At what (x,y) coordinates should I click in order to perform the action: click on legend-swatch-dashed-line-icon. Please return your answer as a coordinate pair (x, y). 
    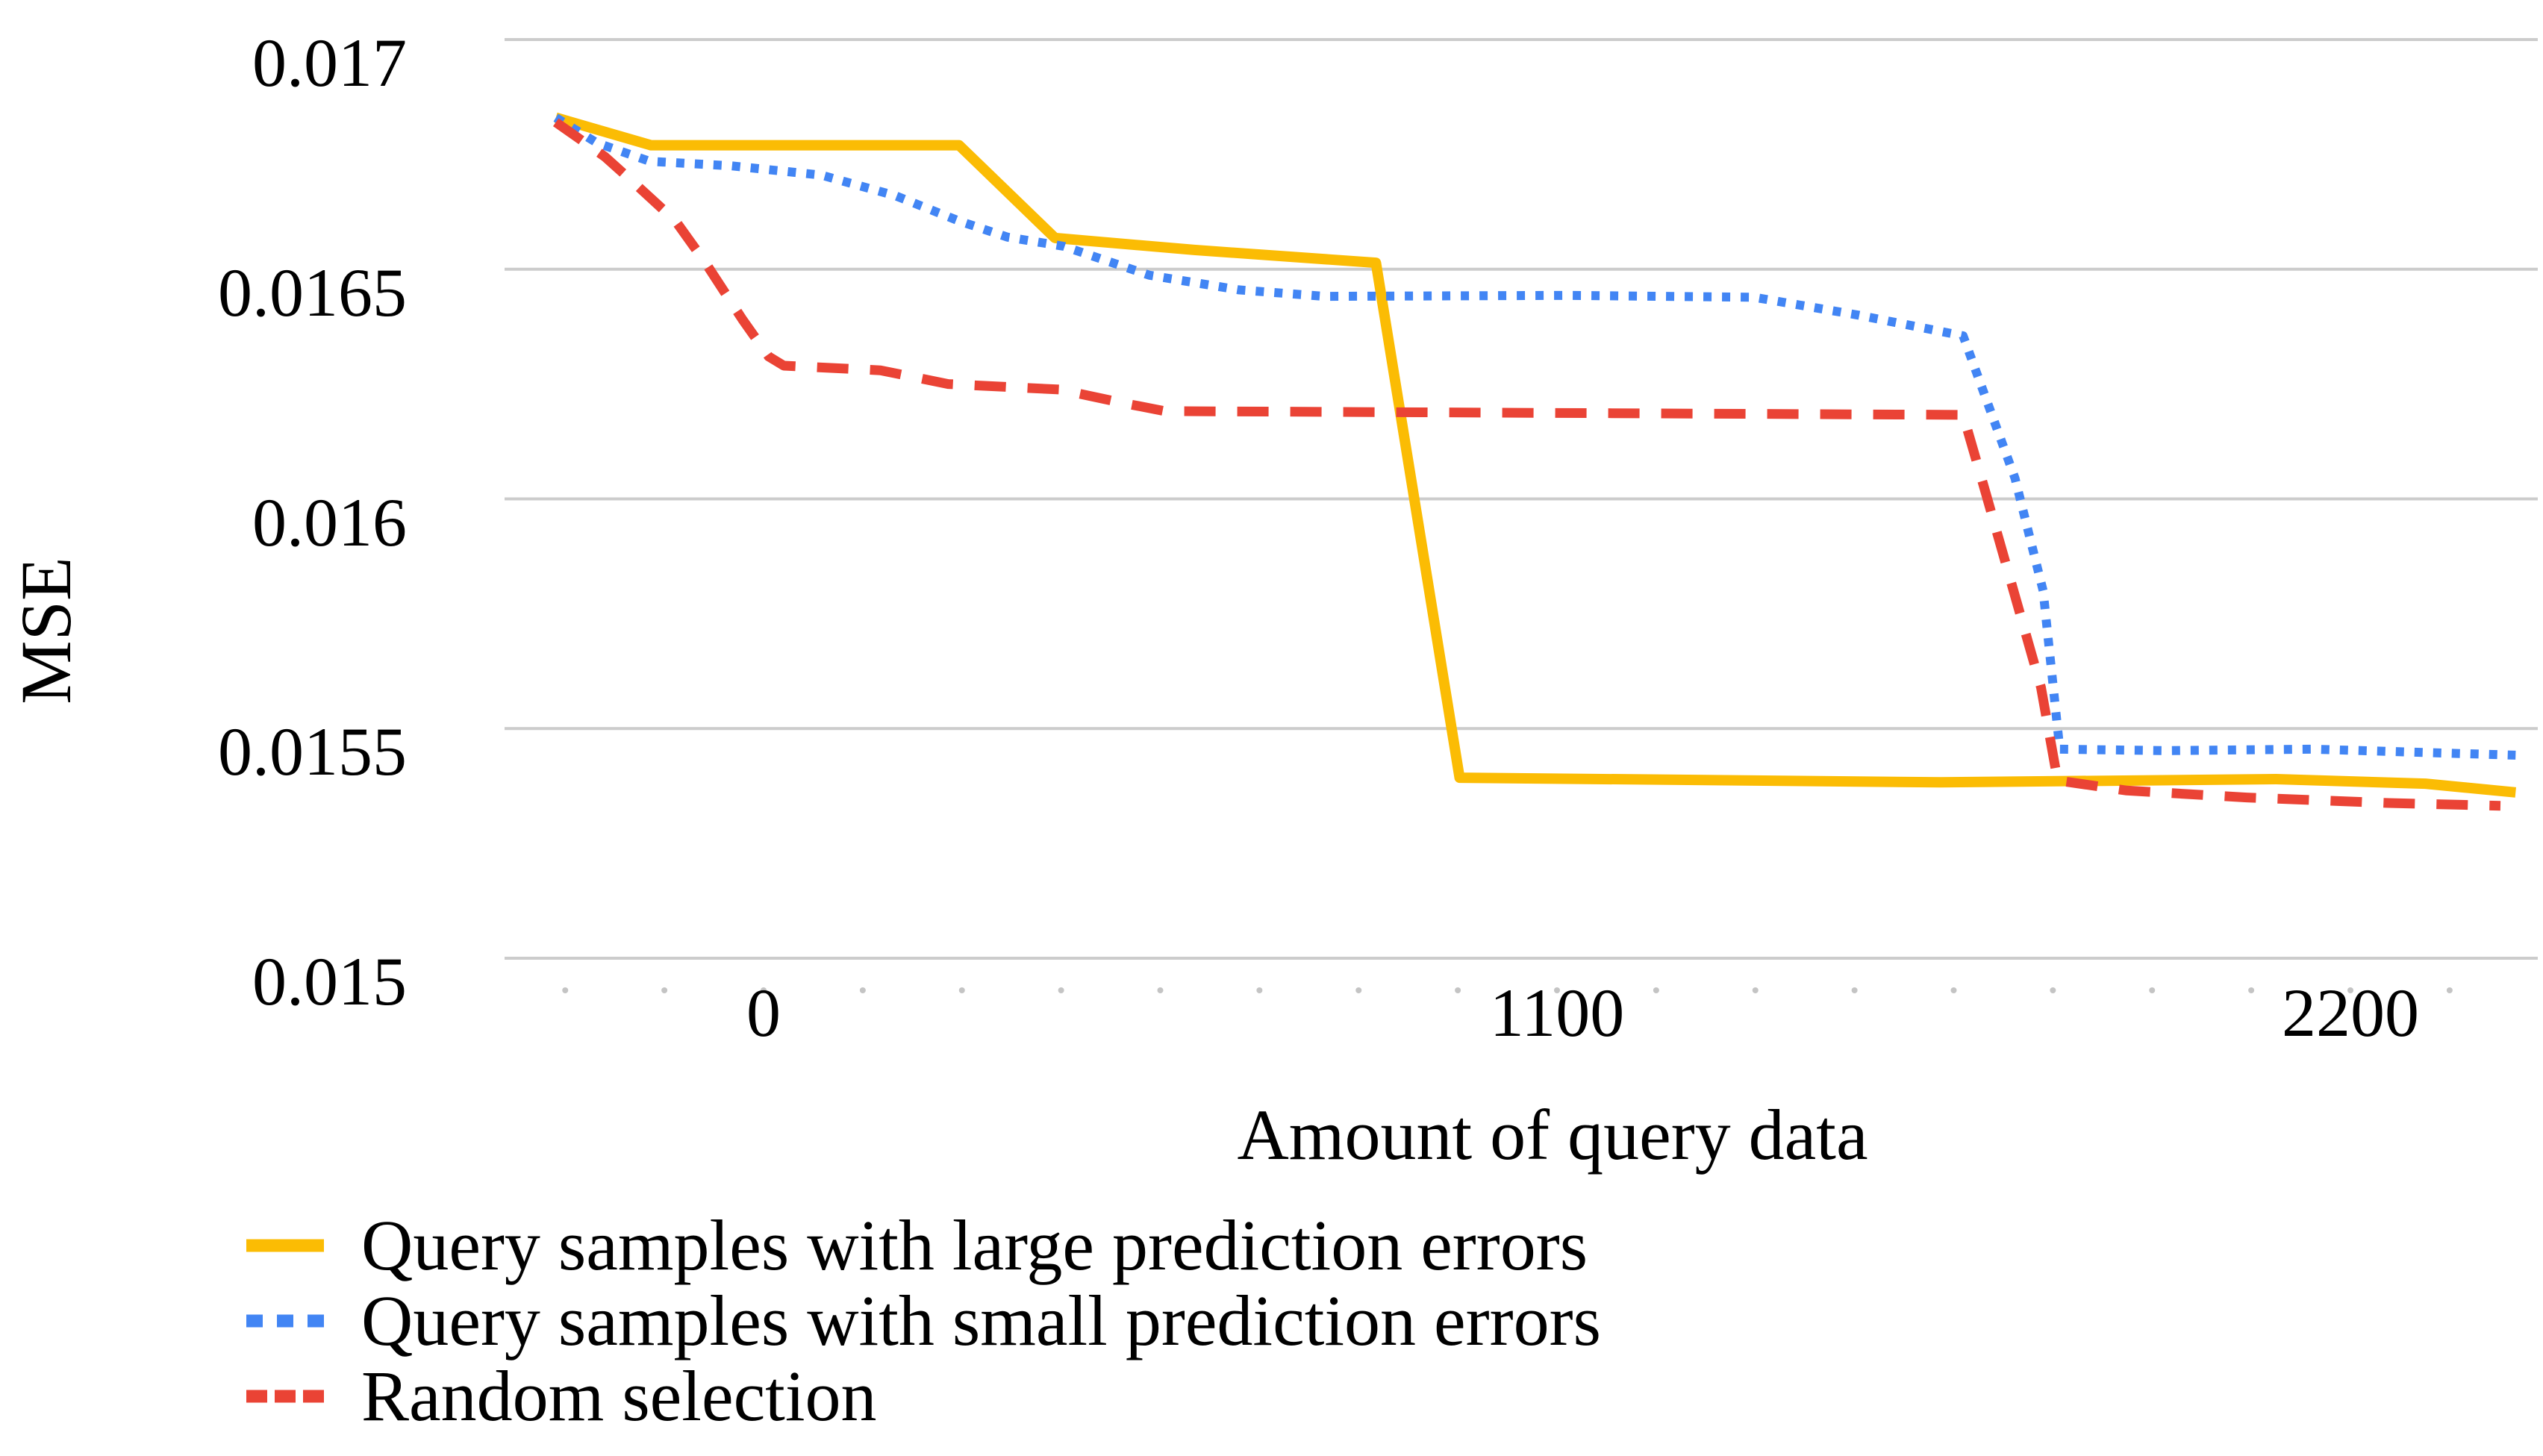
    Looking at the image, I should click on (285, 1396).